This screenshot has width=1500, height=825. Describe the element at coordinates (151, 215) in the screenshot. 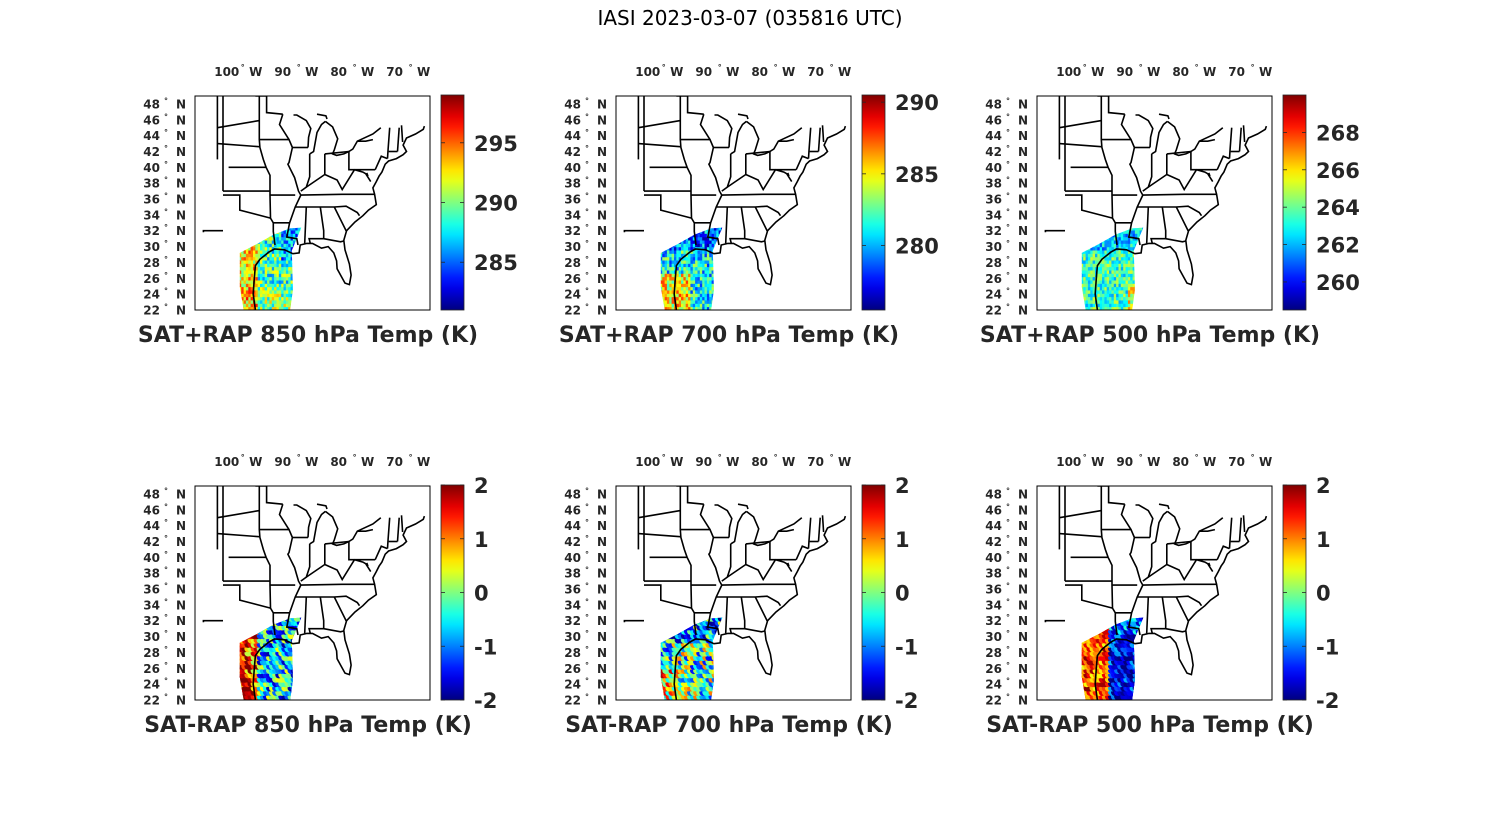

I see `svg-text: 34` at that location.